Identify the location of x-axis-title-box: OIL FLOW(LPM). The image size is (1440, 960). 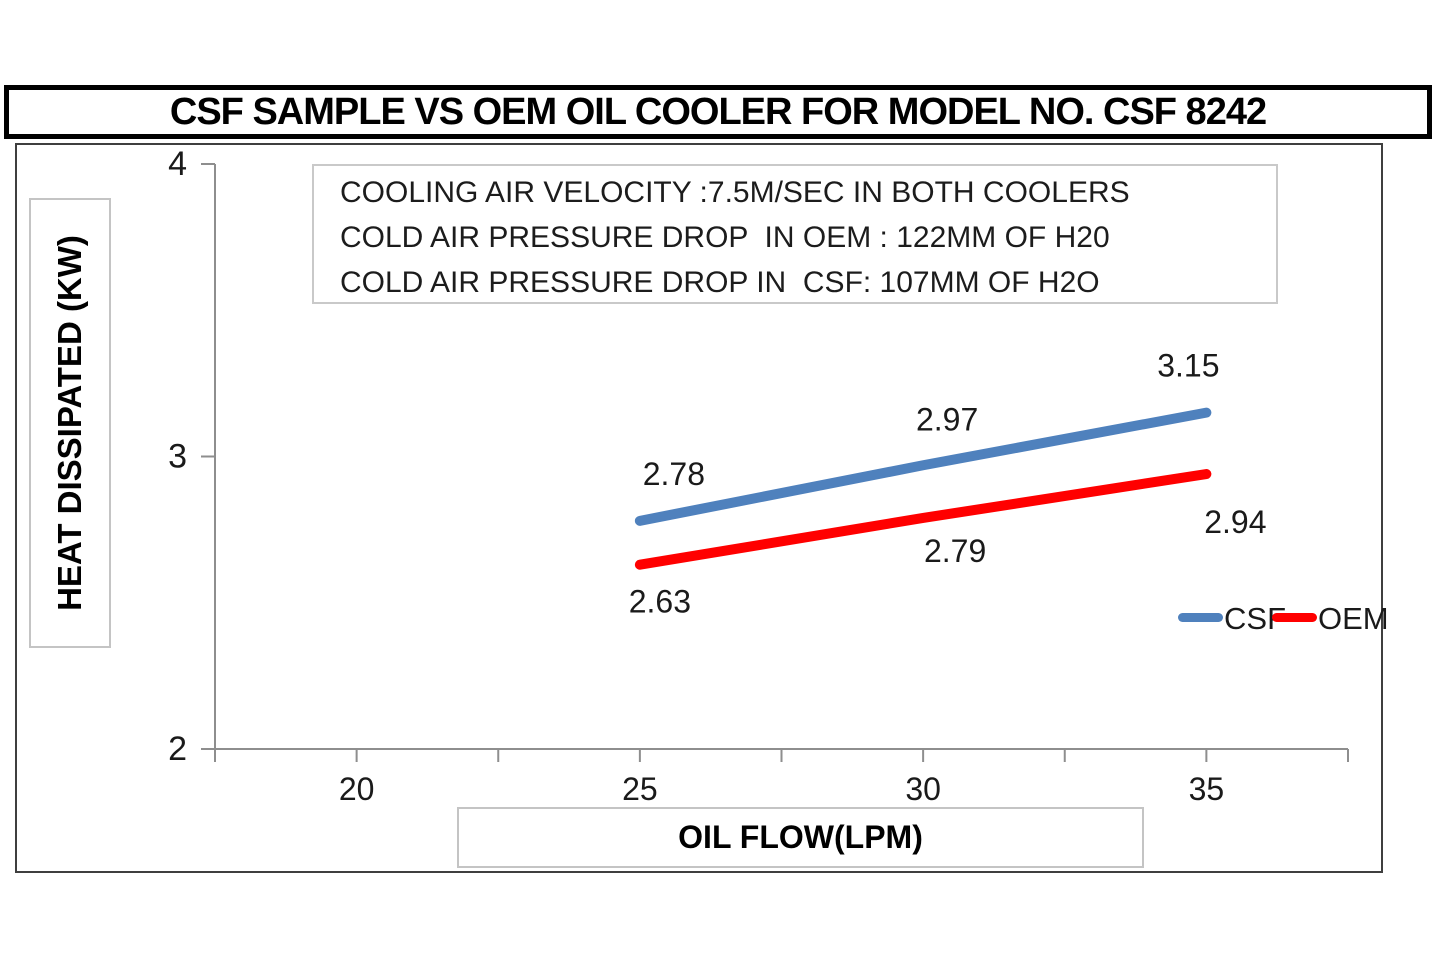
(800, 837).